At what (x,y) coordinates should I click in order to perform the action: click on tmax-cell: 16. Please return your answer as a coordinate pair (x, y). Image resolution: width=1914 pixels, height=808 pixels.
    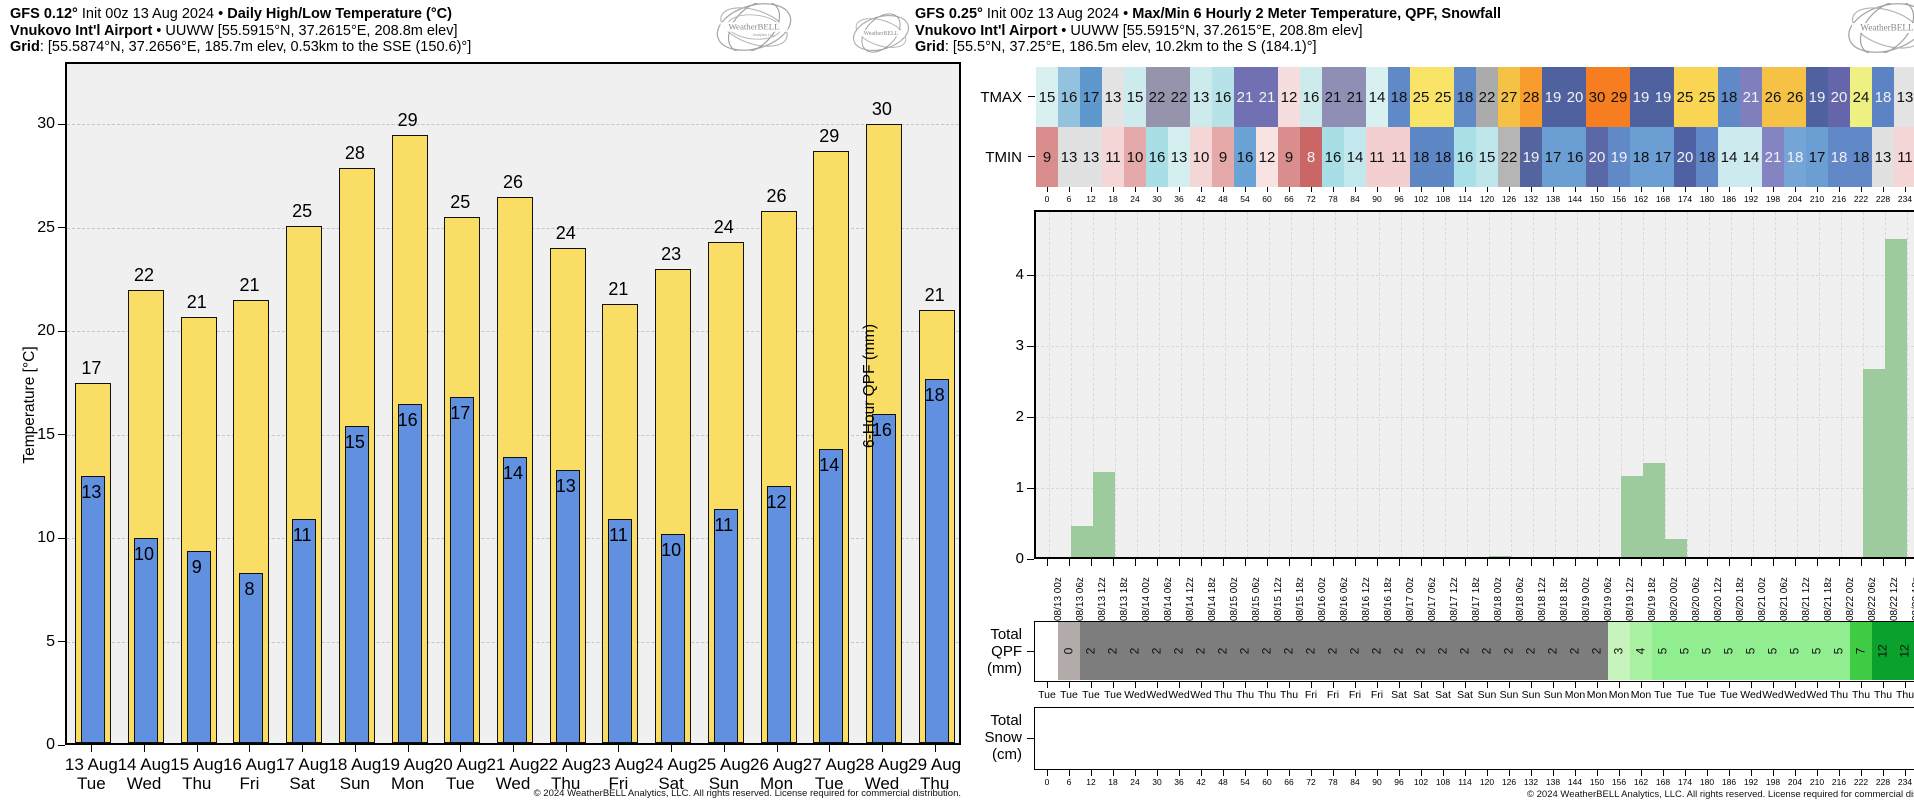
    Looking at the image, I should click on (1069, 97).